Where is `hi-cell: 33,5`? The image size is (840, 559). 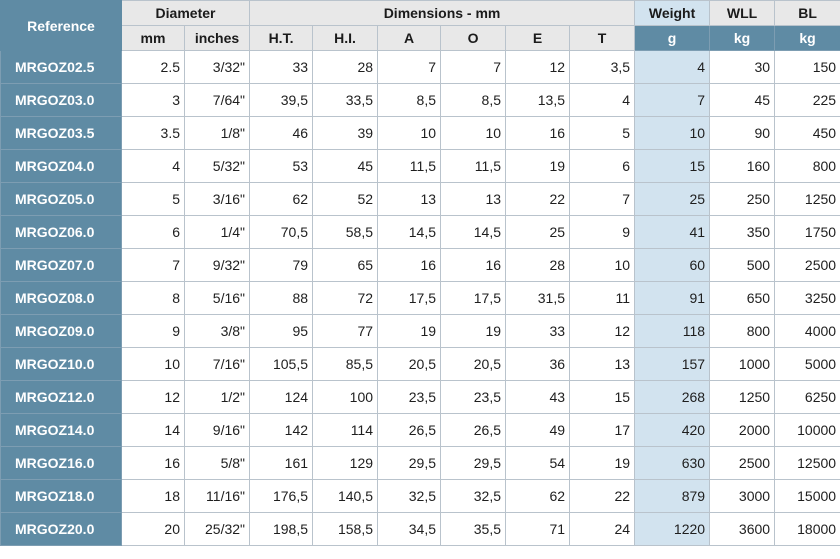 hi-cell: 33,5 is located at coordinates (345, 100).